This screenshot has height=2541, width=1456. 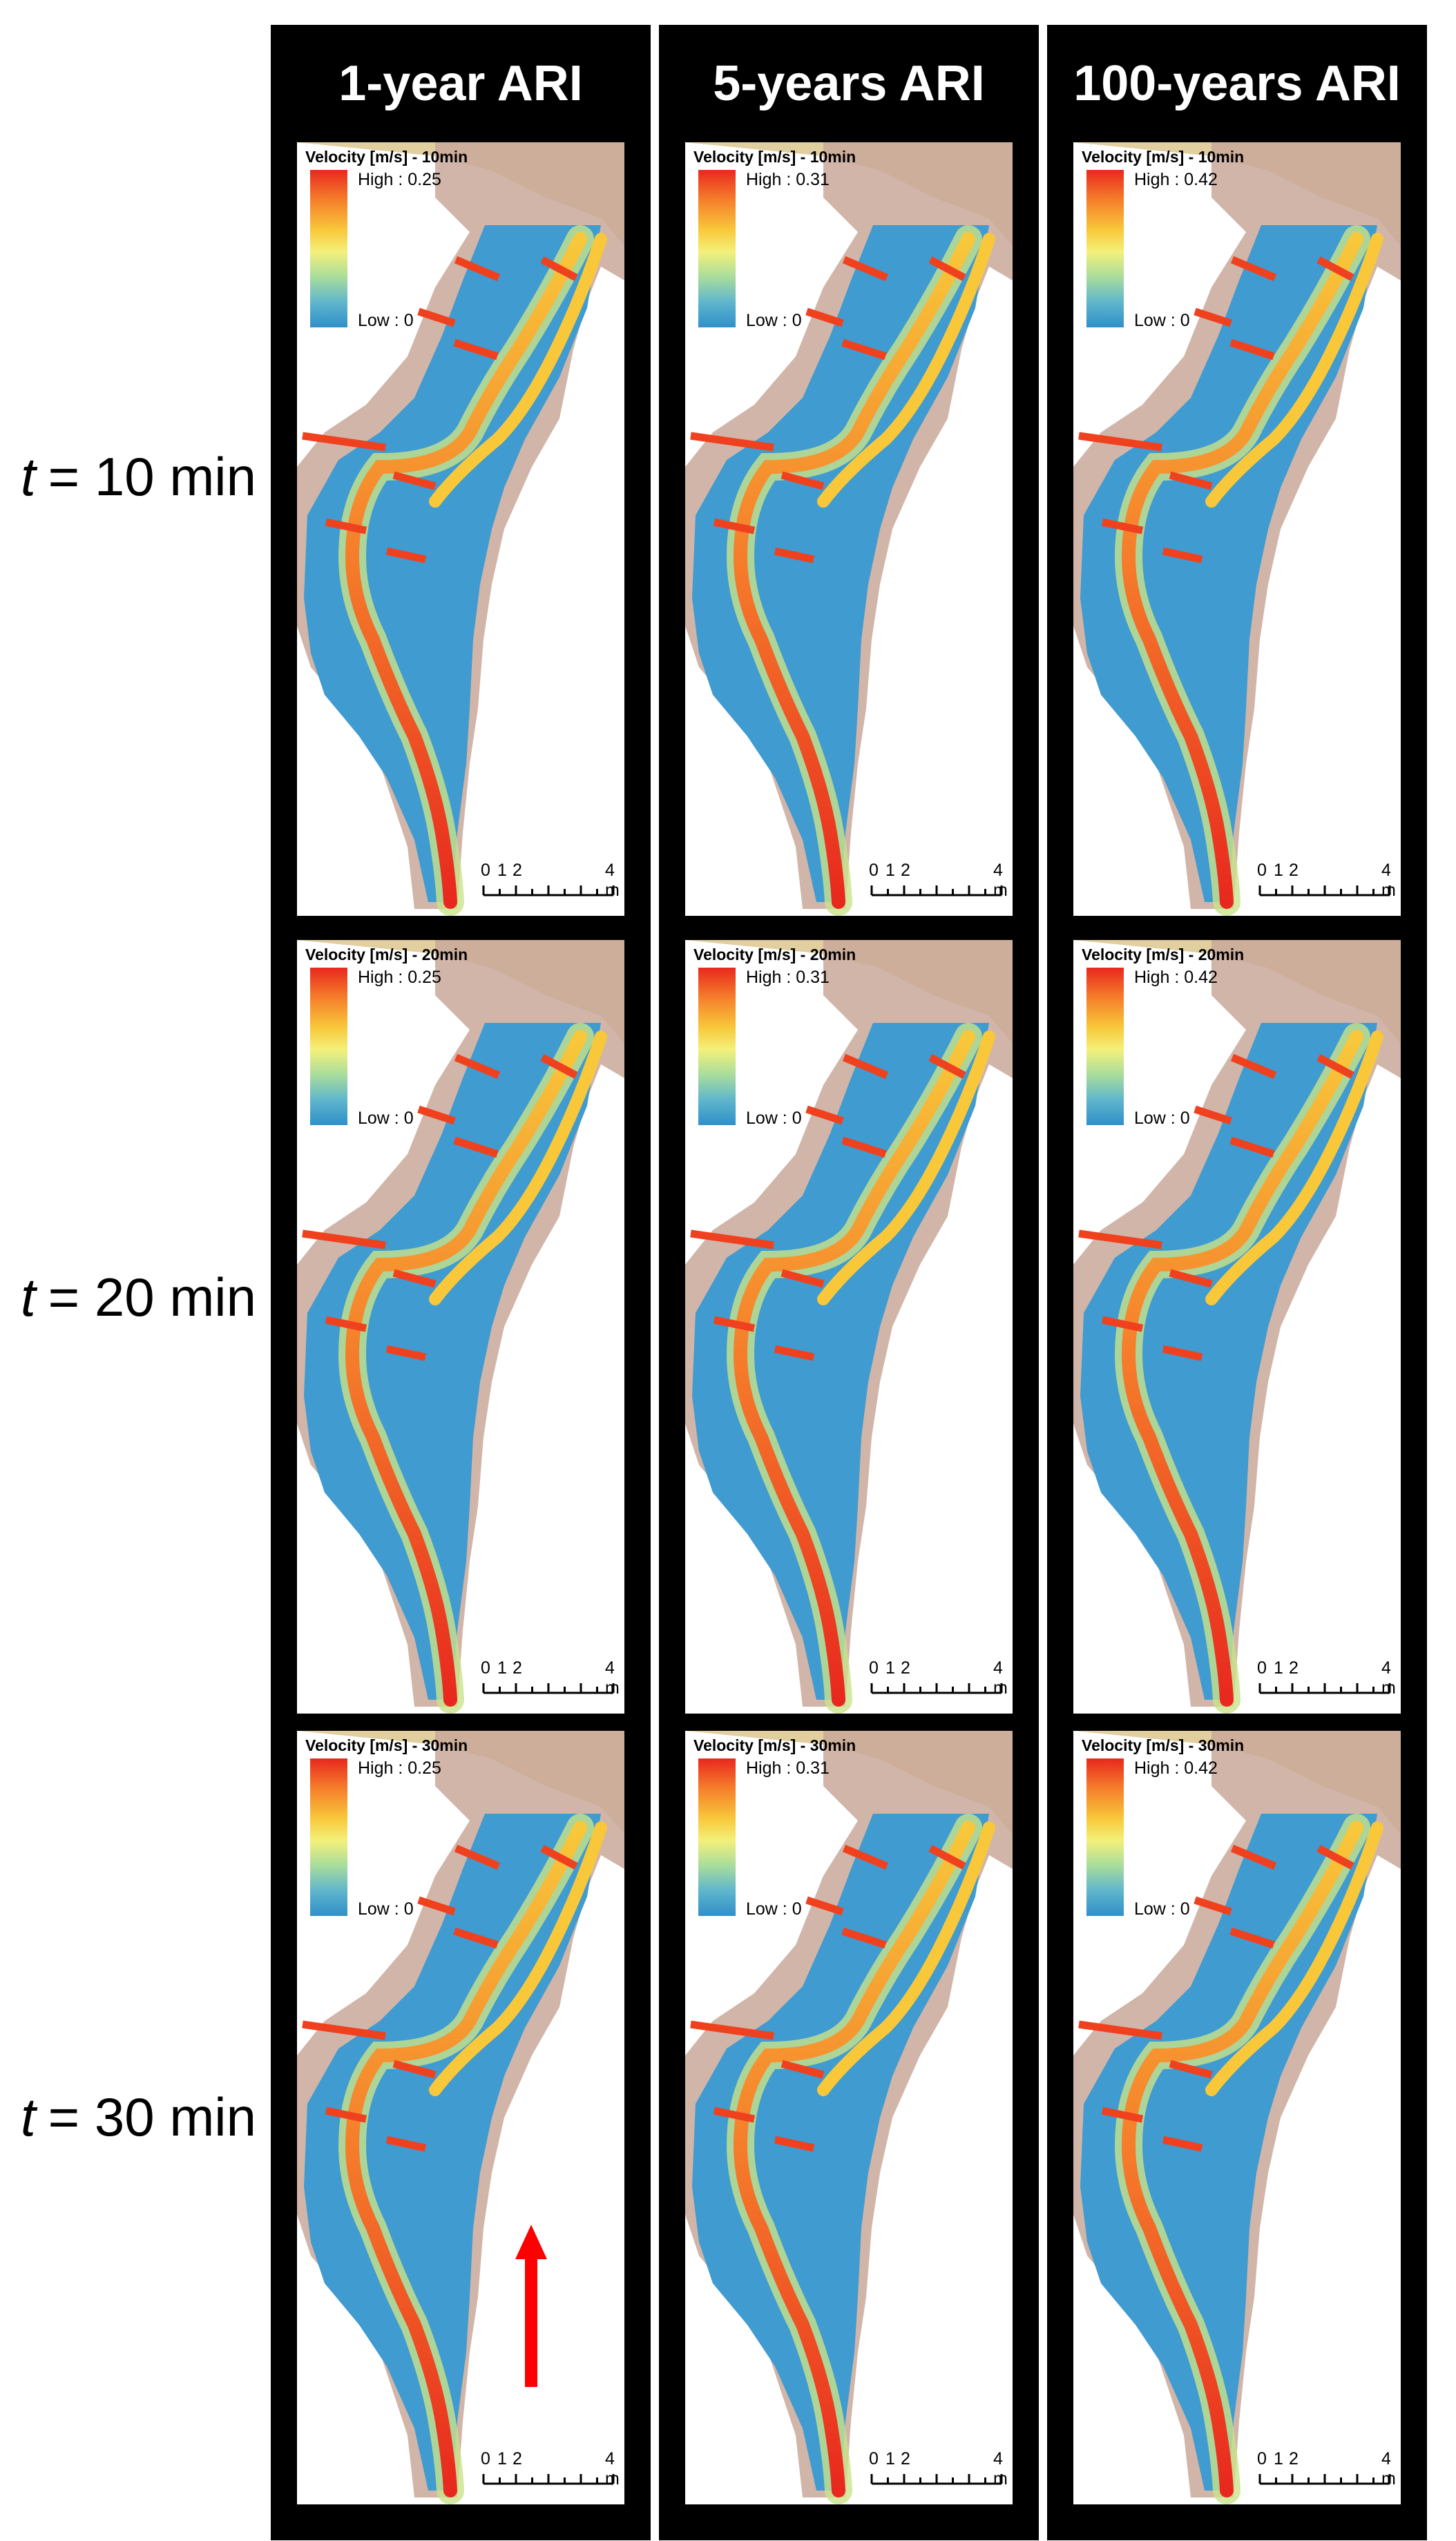 What do you see at coordinates (145, 2116) in the screenshot?
I see `row-label-30min: t = 30 min` at bounding box center [145, 2116].